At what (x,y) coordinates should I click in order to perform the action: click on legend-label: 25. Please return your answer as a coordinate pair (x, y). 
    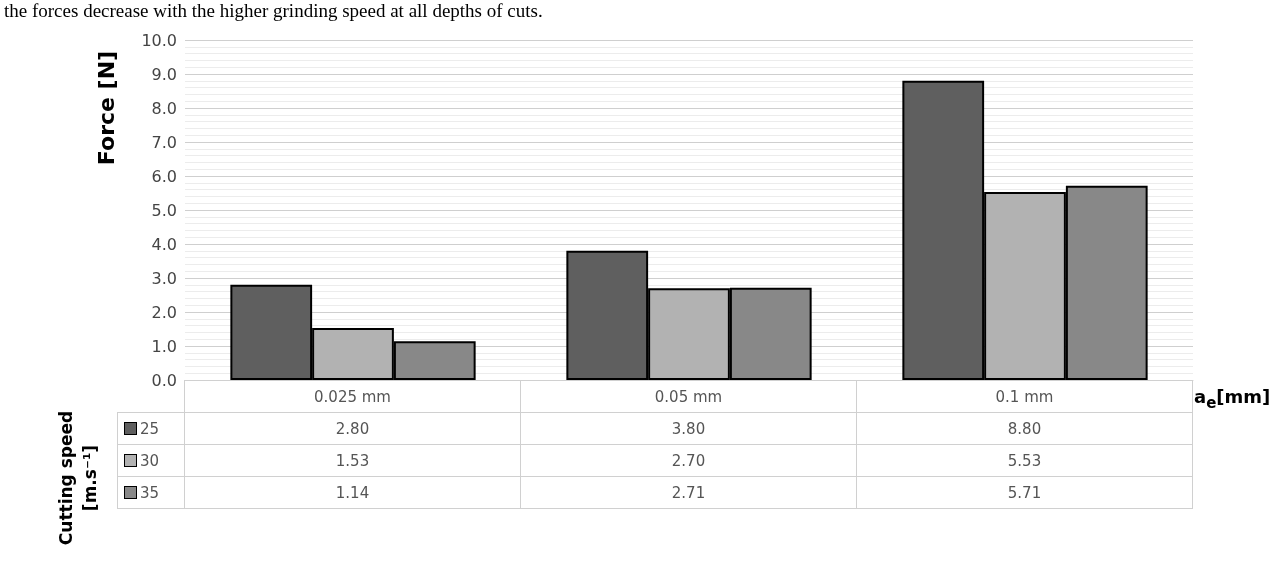
    Looking at the image, I should click on (151, 428).